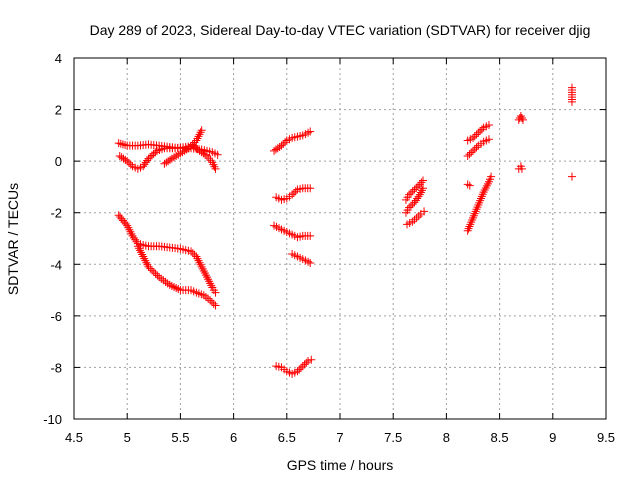  Describe the element at coordinates (393, 437) in the screenshot. I see `x-tick-label: 7.5` at that location.